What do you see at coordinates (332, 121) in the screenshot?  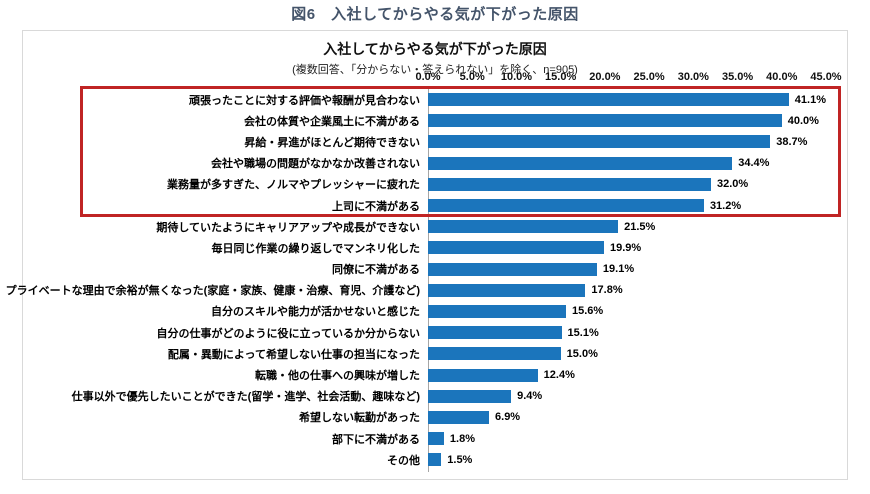 I see `category-label: 会社の体質や企業風土に不満がある` at bounding box center [332, 121].